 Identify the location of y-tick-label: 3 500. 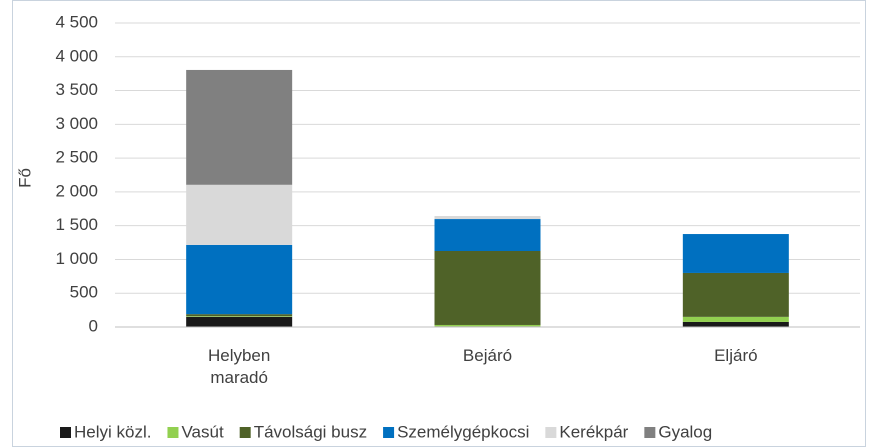
(76, 89).